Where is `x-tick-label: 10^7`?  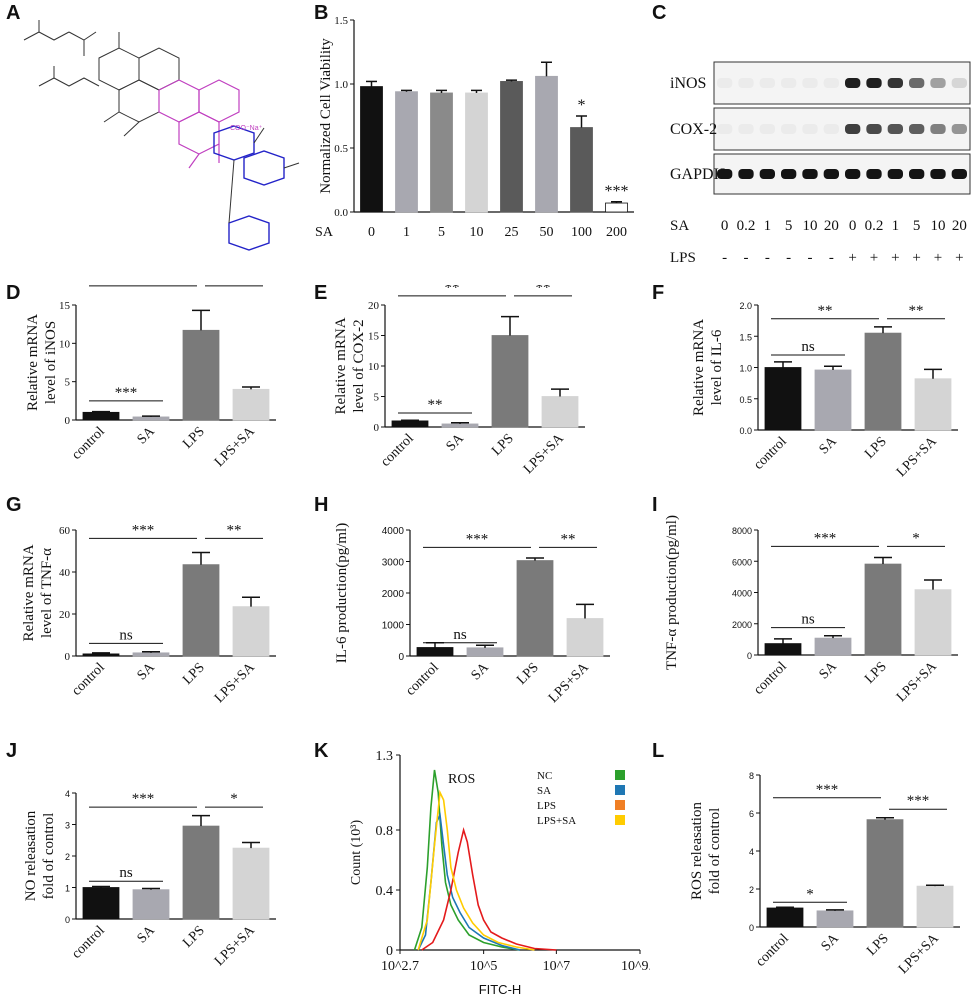
x-tick-label: 10^7 is located at coordinates (557, 966).